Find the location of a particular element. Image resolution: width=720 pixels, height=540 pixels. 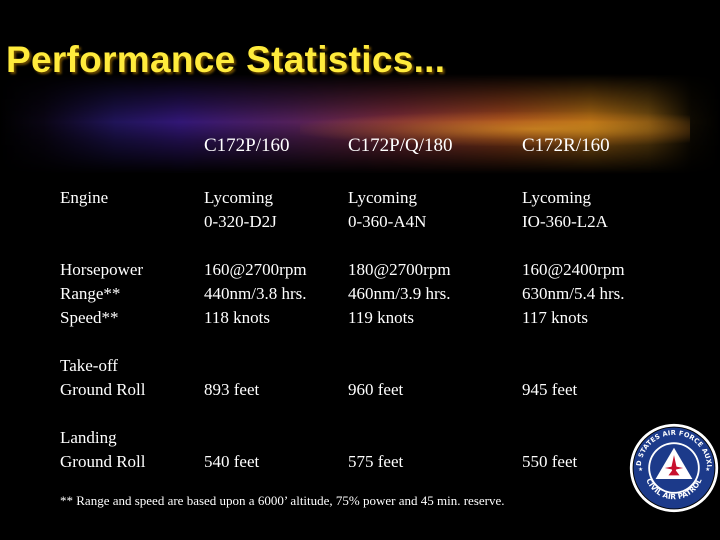

landing-c172r-160: 550 feet is located at coordinates (550, 461).